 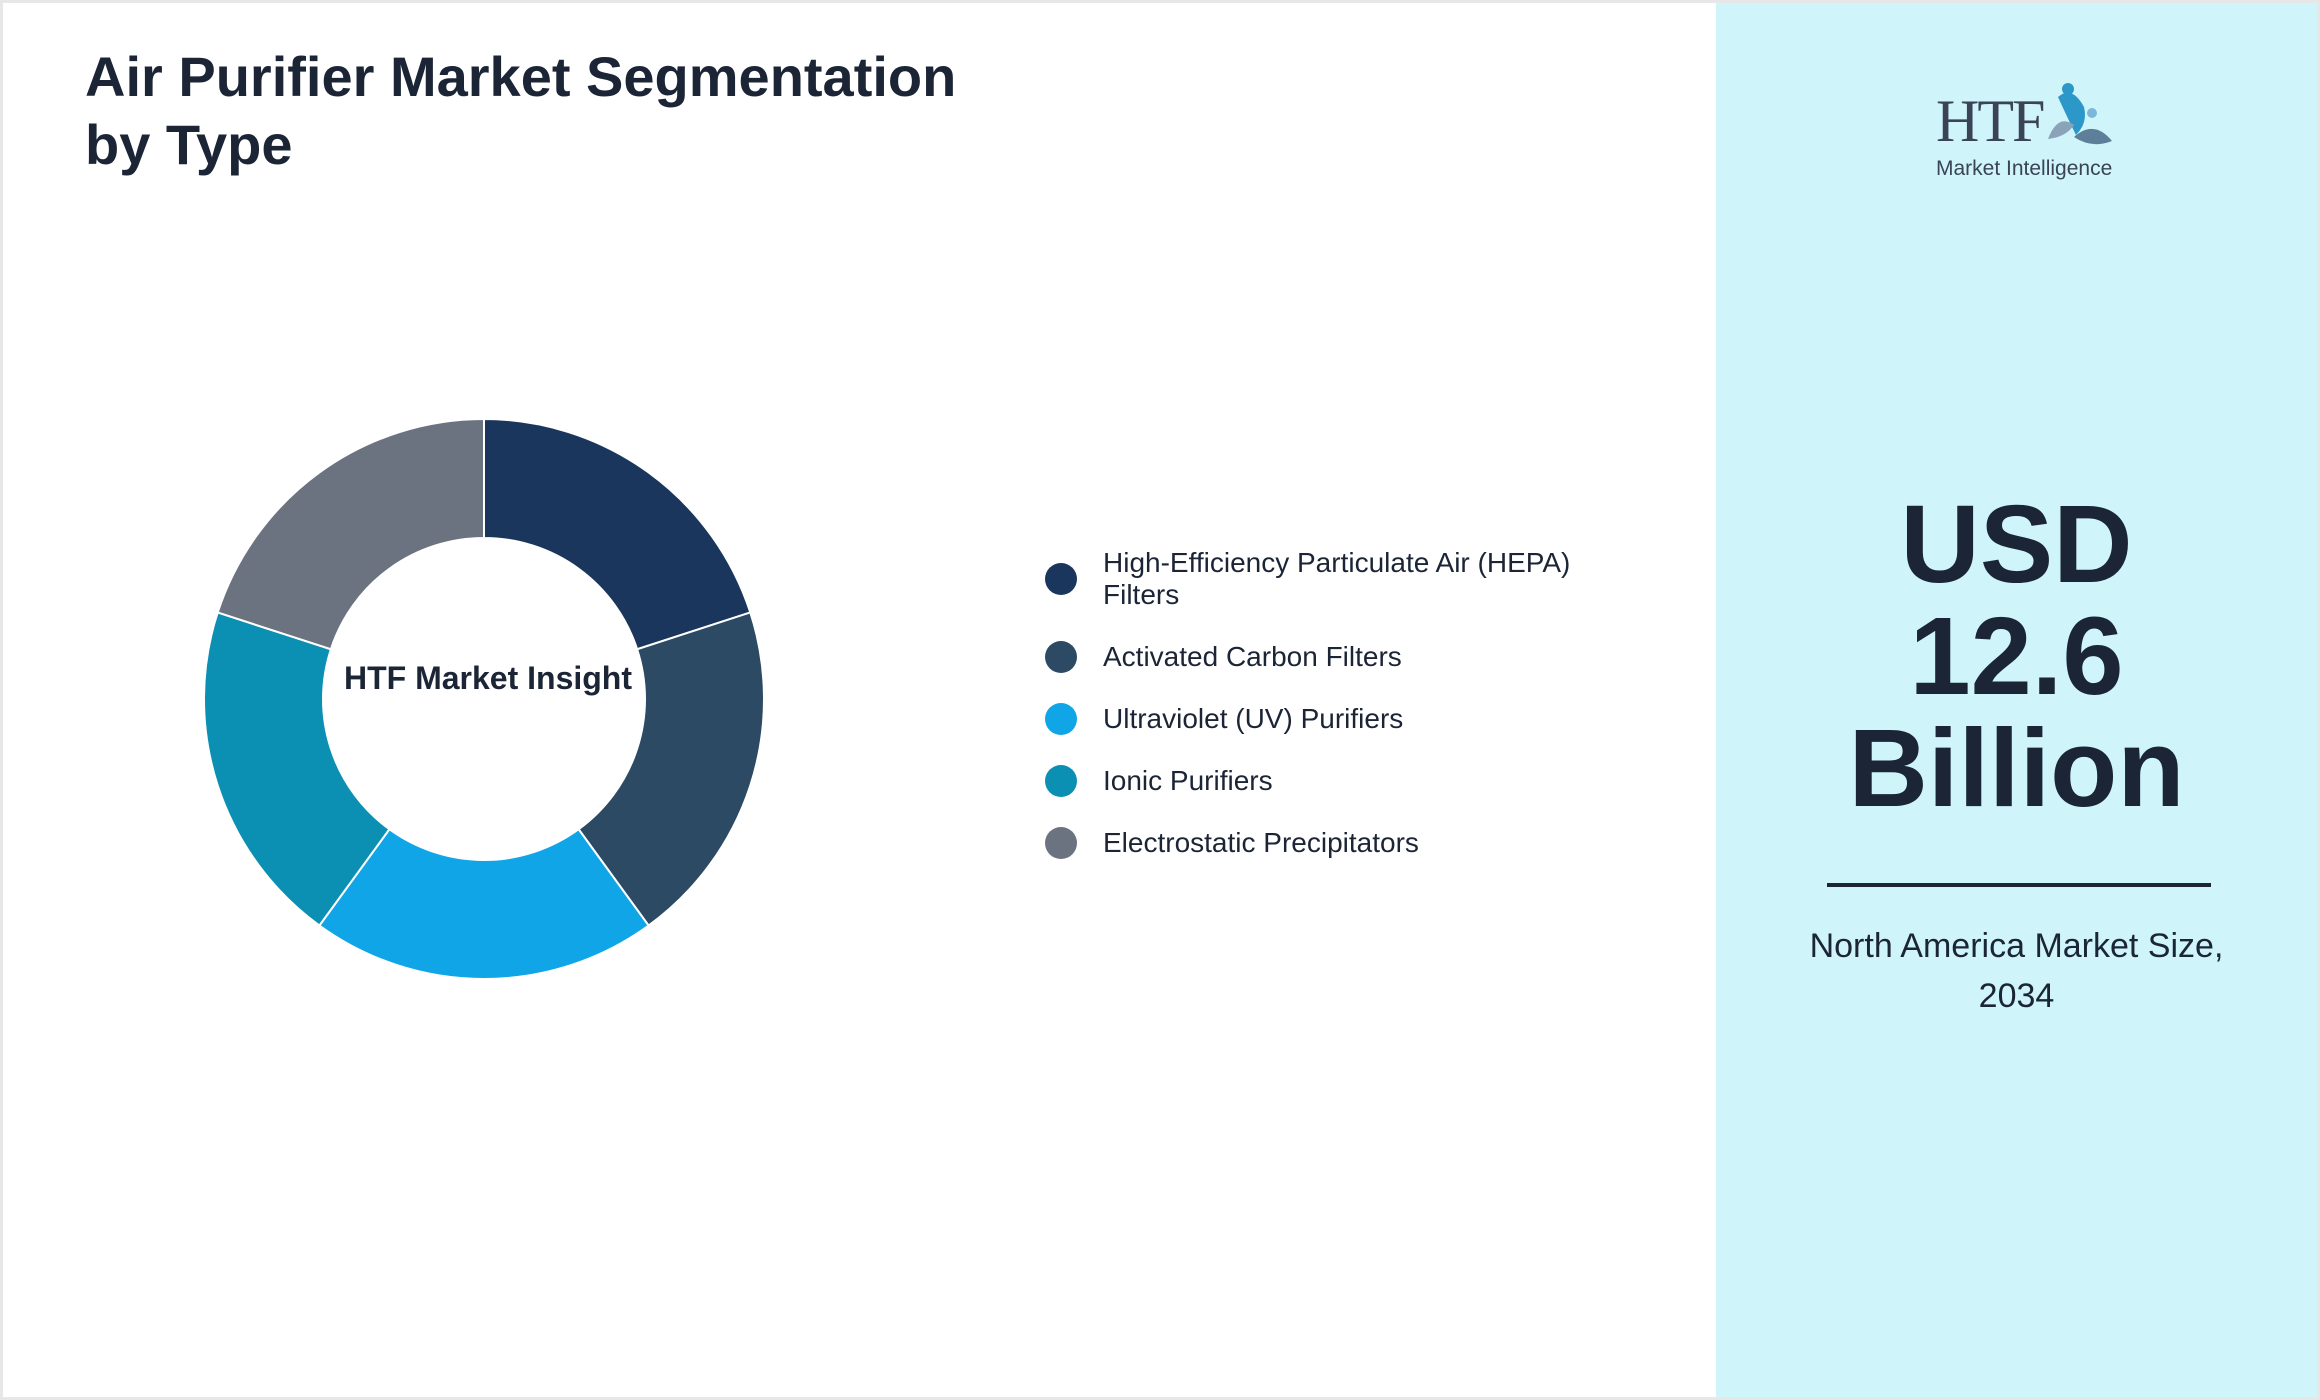 I want to click on metric-line: Billion, so click(x=2016, y=768).